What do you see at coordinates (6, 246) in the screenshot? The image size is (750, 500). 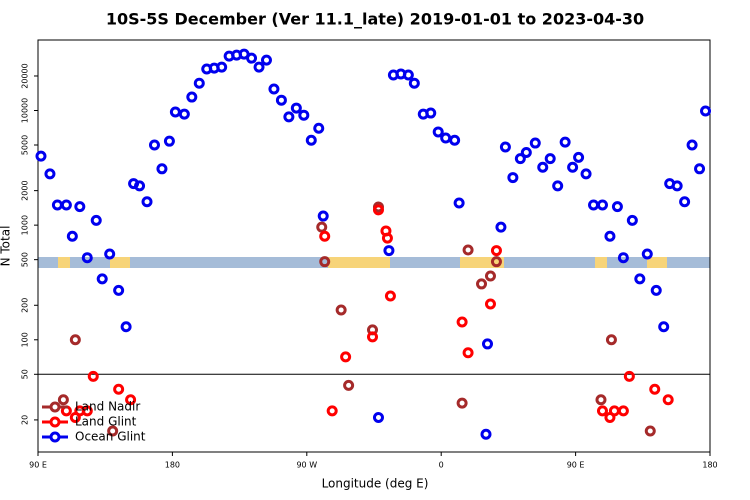 I see `y-axis-label: N Total` at bounding box center [6, 246].